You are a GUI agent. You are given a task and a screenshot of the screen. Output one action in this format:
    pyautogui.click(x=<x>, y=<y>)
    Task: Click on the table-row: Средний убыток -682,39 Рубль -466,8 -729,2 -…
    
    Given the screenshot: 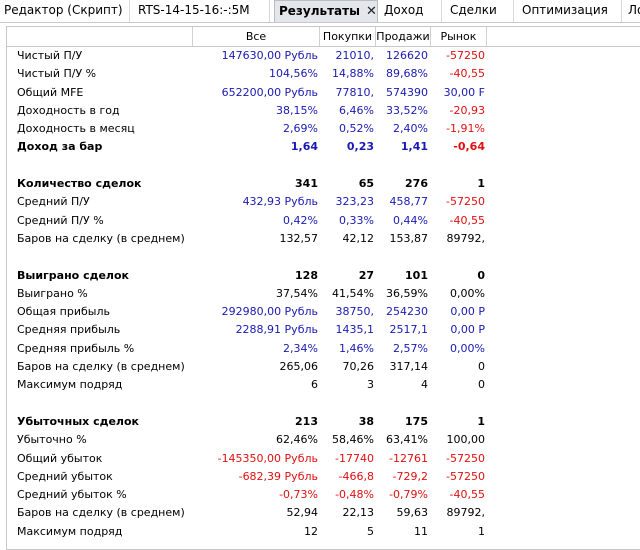 What is the action you would take?
    pyautogui.click(x=323, y=477)
    